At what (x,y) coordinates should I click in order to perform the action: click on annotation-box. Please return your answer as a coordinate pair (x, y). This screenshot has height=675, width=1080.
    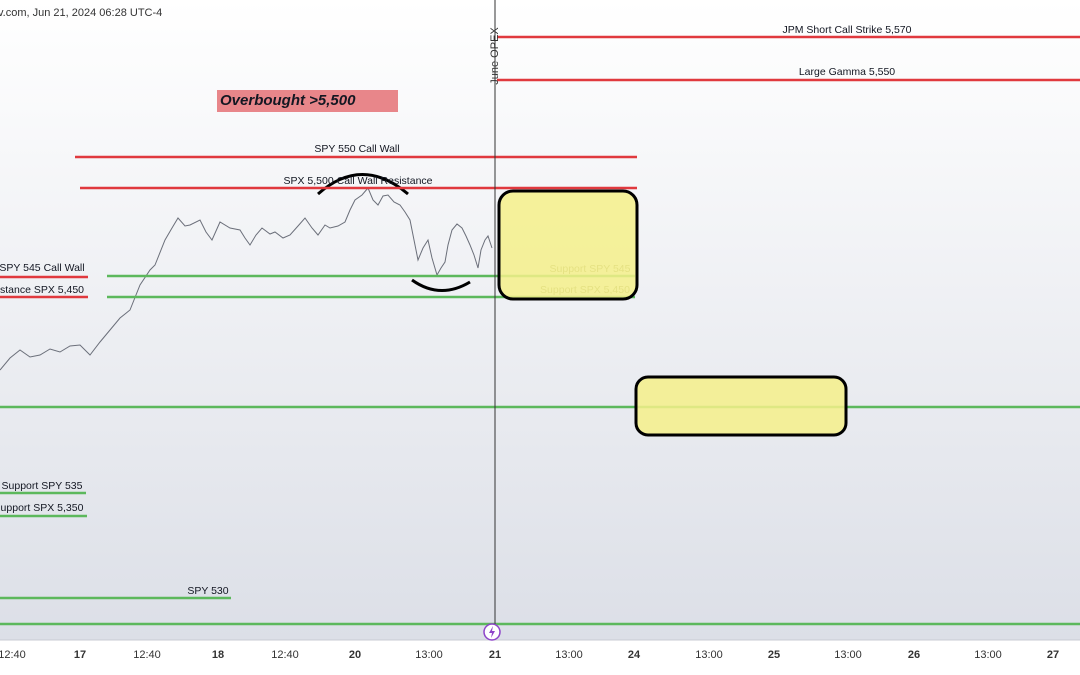
    Looking at the image, I should click on (307, 101).